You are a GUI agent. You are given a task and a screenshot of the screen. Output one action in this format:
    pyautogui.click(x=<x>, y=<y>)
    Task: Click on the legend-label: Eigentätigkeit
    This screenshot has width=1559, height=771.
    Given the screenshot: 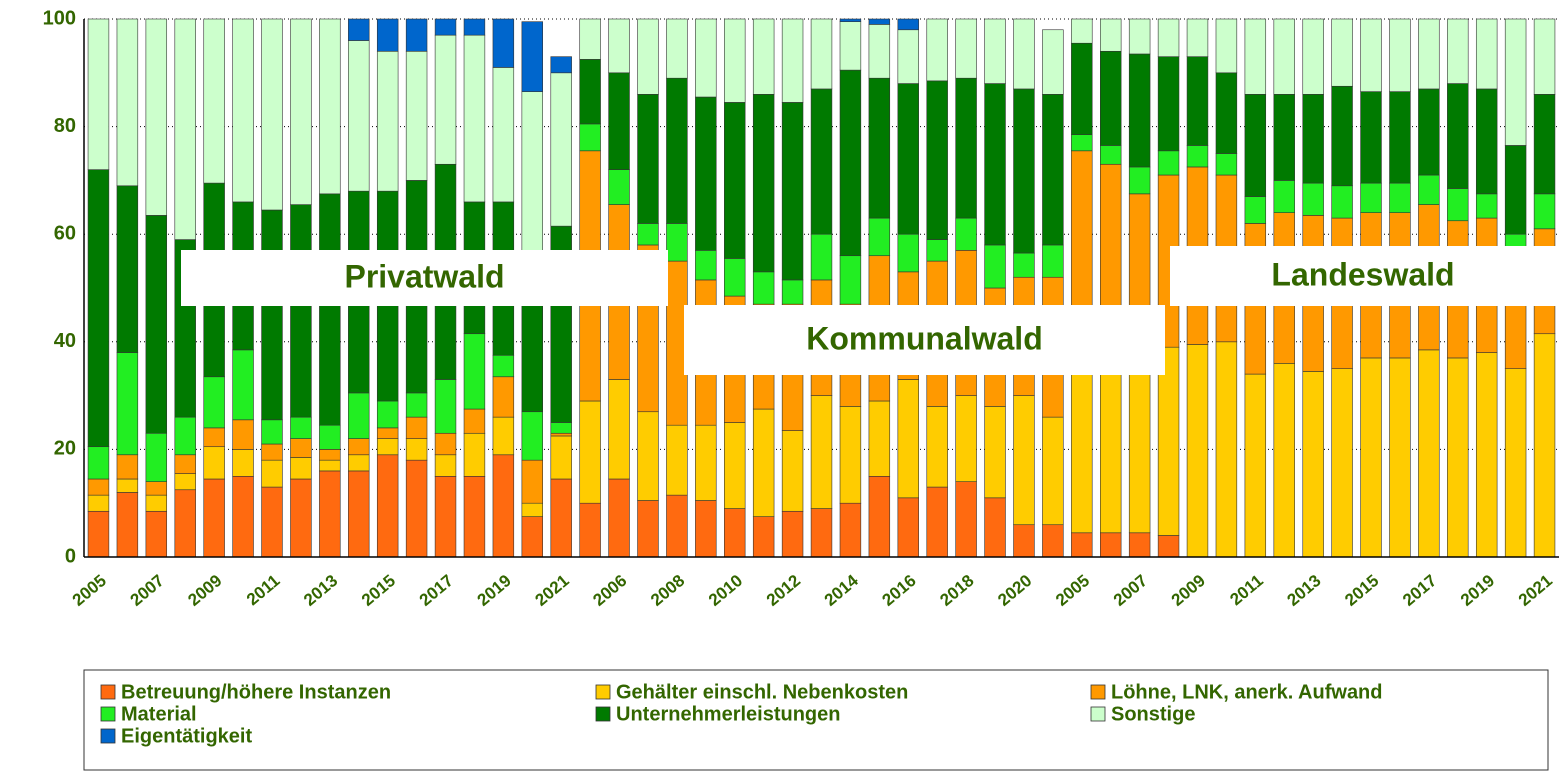 What is the action you would take?
    pyautogui.click(x=186, y=736)
    